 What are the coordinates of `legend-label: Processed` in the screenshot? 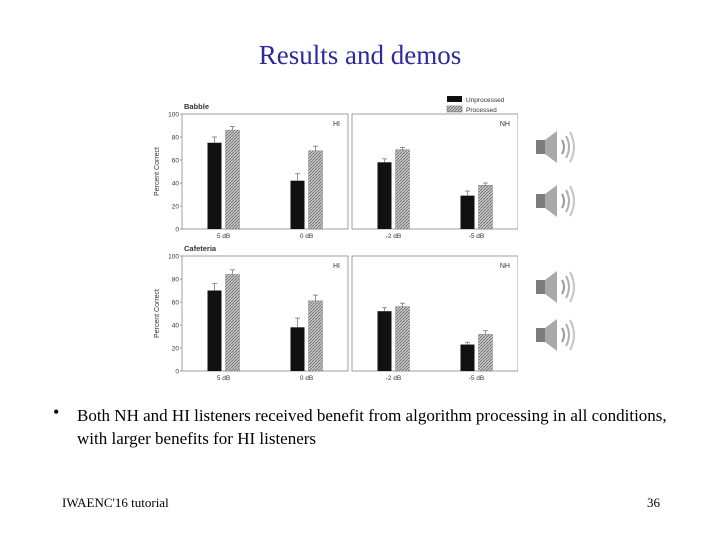 It's located at (481, 110).